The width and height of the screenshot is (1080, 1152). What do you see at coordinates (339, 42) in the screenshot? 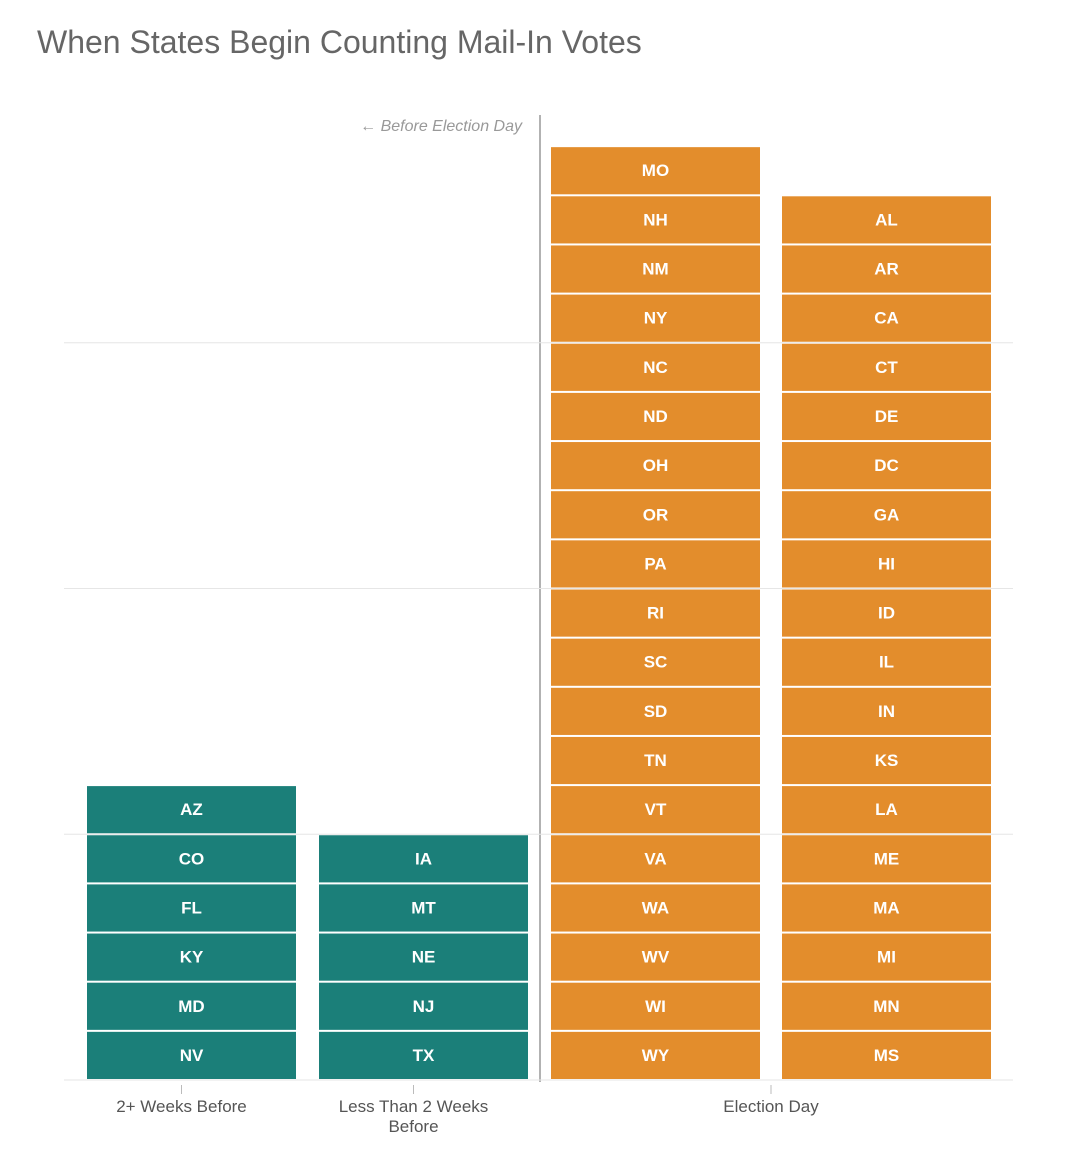
I see `chart-title: When States Begin Counting Mail-In Votes` at bounding box center [339, 42].